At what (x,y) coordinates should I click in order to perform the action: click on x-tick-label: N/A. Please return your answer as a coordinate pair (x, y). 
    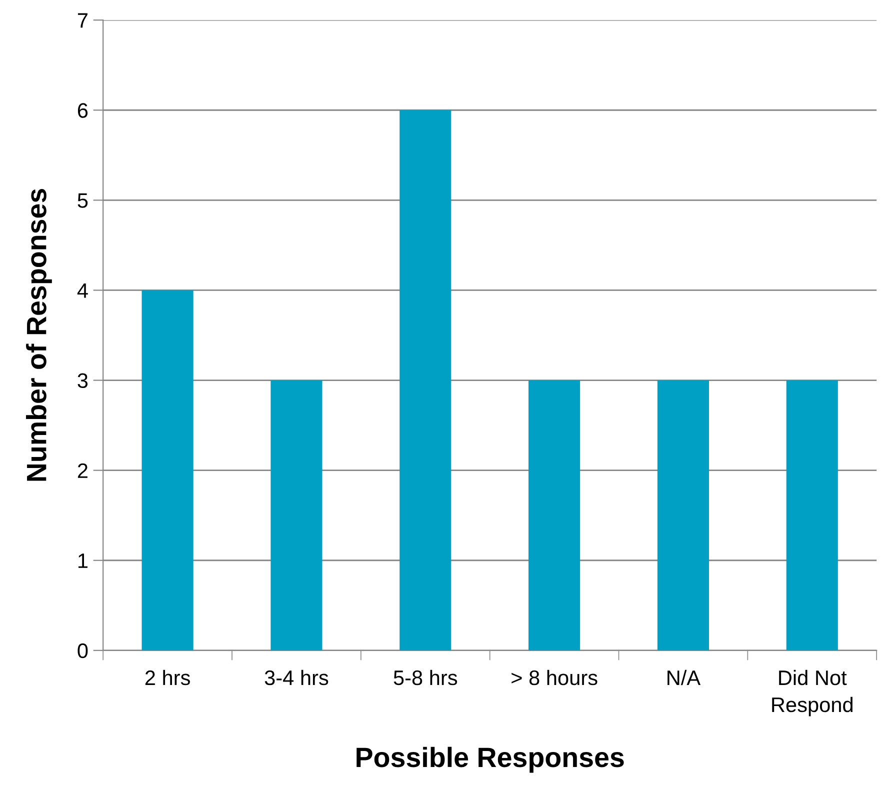
    Looking at the image, I should click on (684, 678).